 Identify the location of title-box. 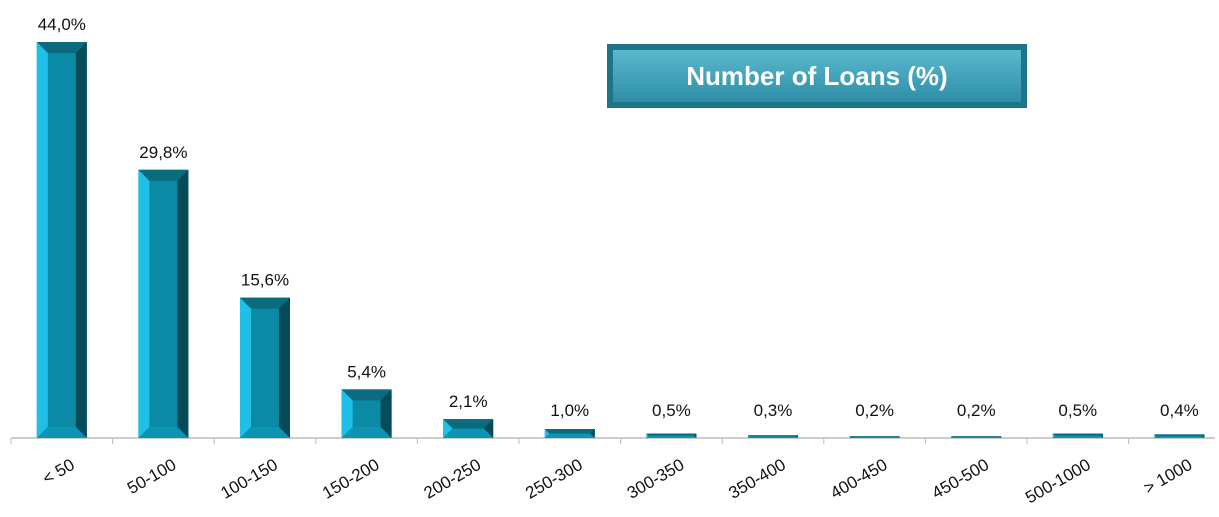
(817, 76).